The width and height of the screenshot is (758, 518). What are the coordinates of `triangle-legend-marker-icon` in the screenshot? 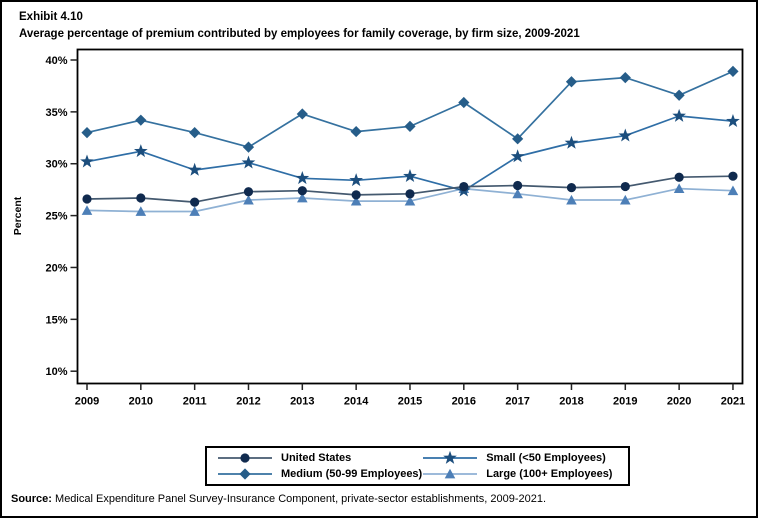 It's located at (450, 473).